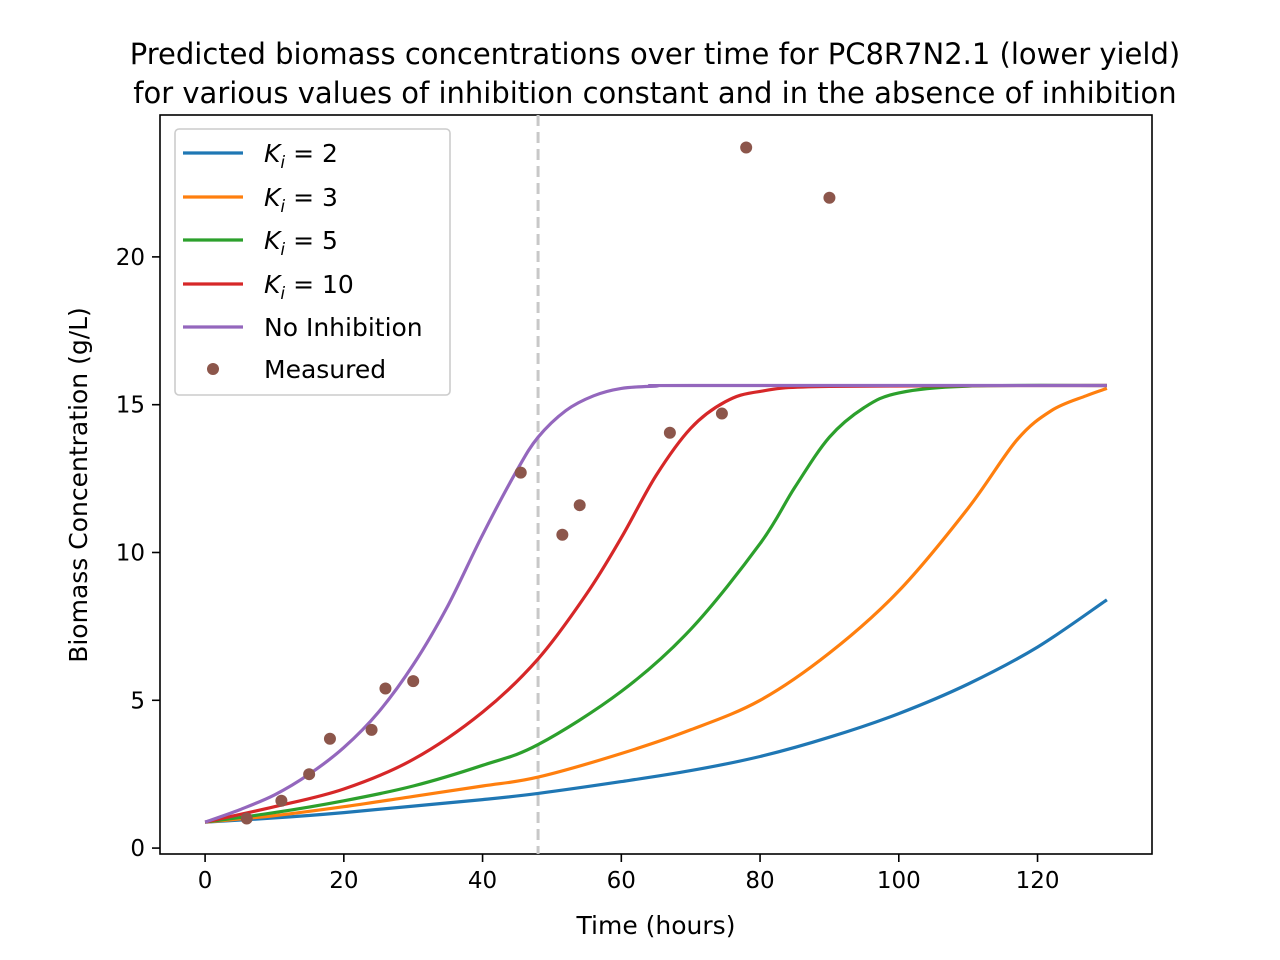 The width and height of the screenshot is (1280, 960). I want to click on legend-label: Ki = 5, so click(301, 243).